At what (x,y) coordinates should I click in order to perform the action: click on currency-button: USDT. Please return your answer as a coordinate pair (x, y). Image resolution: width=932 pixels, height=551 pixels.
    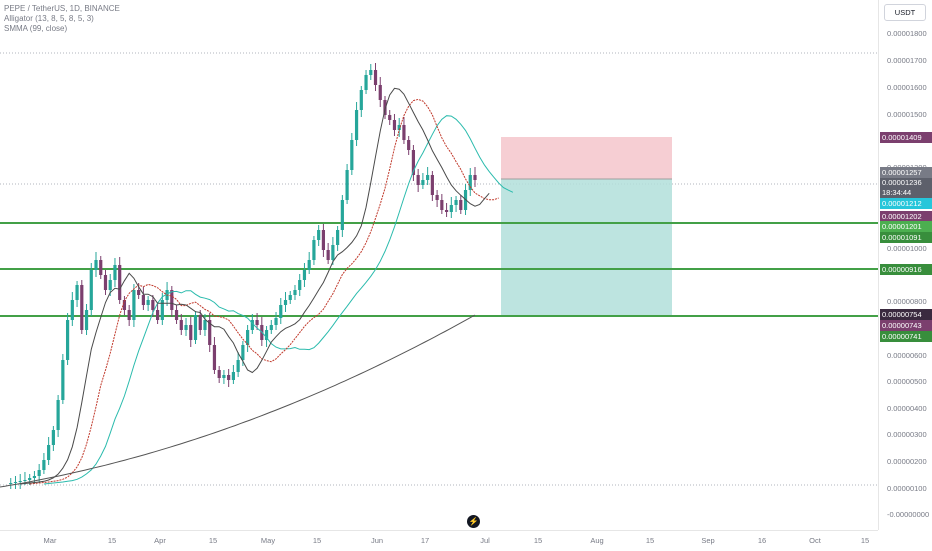
    Looking at the image, I should click on (905, 12).